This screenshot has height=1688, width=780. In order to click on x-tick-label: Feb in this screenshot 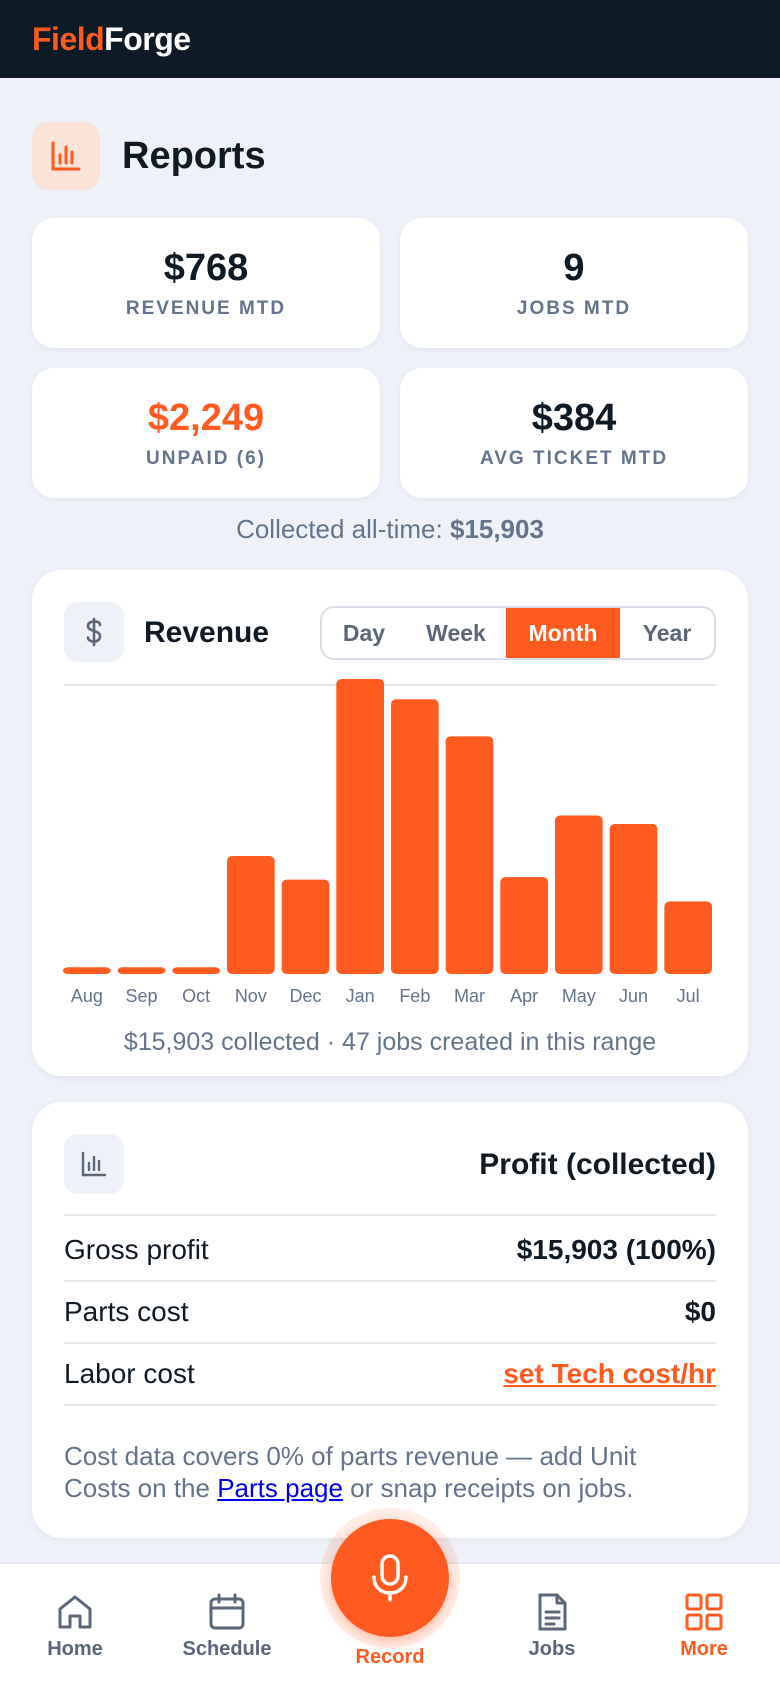, I will do `click(414, 996)`.